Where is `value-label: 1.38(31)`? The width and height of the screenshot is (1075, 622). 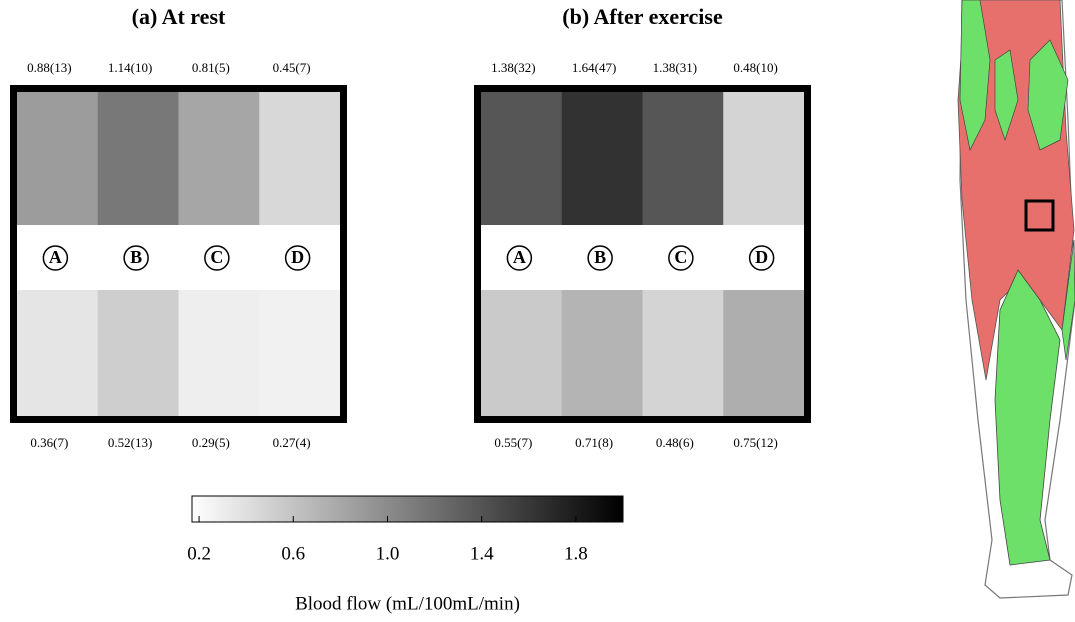 value-label: 1.38(31) is located at coordinates (675, 67).